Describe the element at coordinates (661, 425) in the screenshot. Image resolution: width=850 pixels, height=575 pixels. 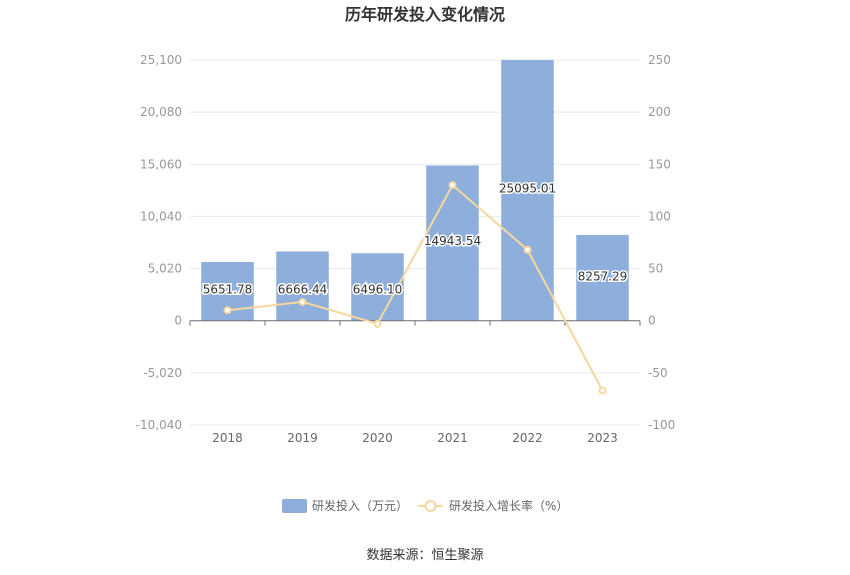
I see `y-right-tick-label: -100` at that location.